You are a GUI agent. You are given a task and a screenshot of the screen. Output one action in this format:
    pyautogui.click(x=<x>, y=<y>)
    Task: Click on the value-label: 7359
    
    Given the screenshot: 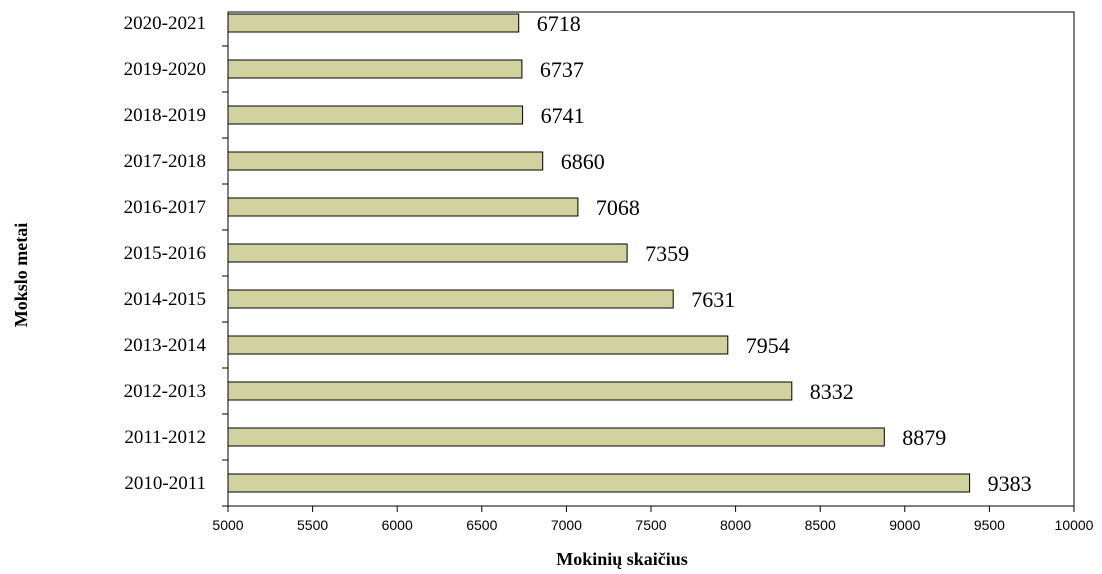 What is the action you would take?
    pyautogui.click(x=667, y=253)
    